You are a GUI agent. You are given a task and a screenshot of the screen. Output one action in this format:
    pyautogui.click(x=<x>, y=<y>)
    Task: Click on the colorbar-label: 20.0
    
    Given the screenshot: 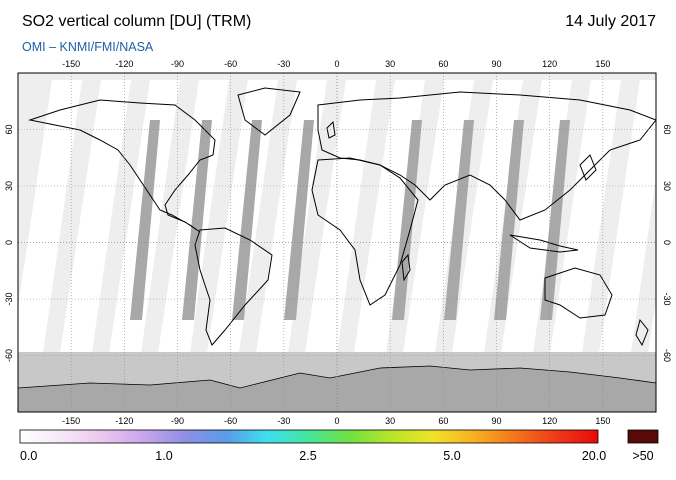 What is the action you would take?
    pyautogui.click(x=594, y=456)
    